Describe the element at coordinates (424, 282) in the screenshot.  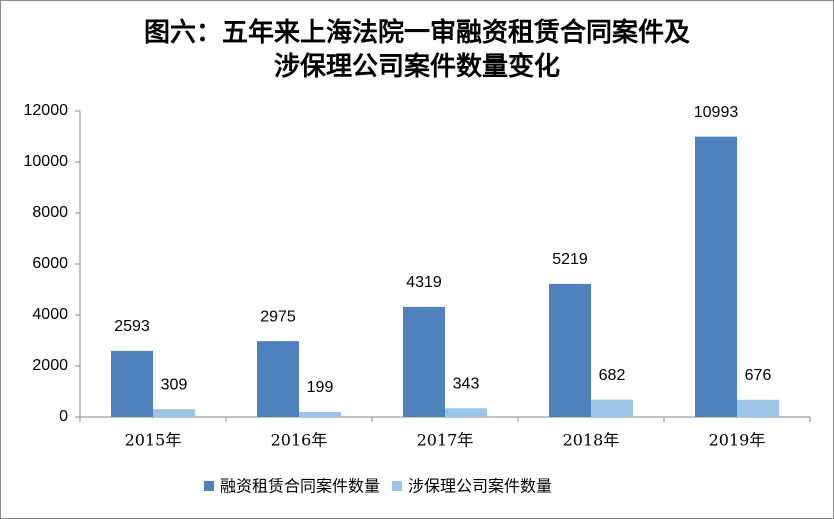
I see `data-label: 4319` at that location.